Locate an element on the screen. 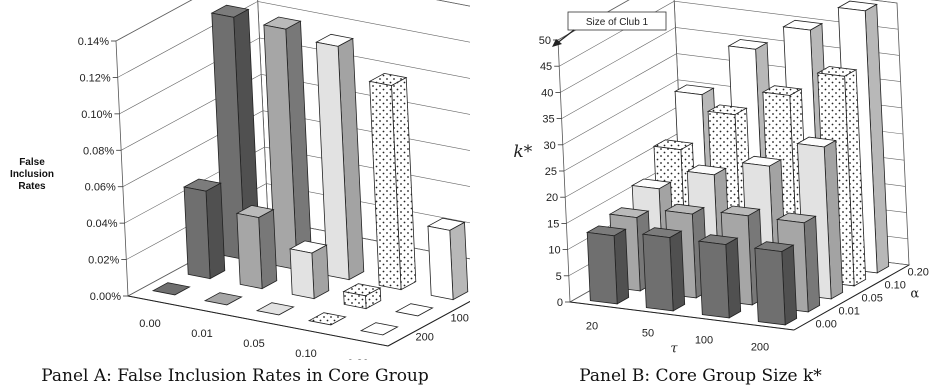 The width and height of the screenshot is (931, 390). panel-b-y-axis is located at coordinates (851, 297).